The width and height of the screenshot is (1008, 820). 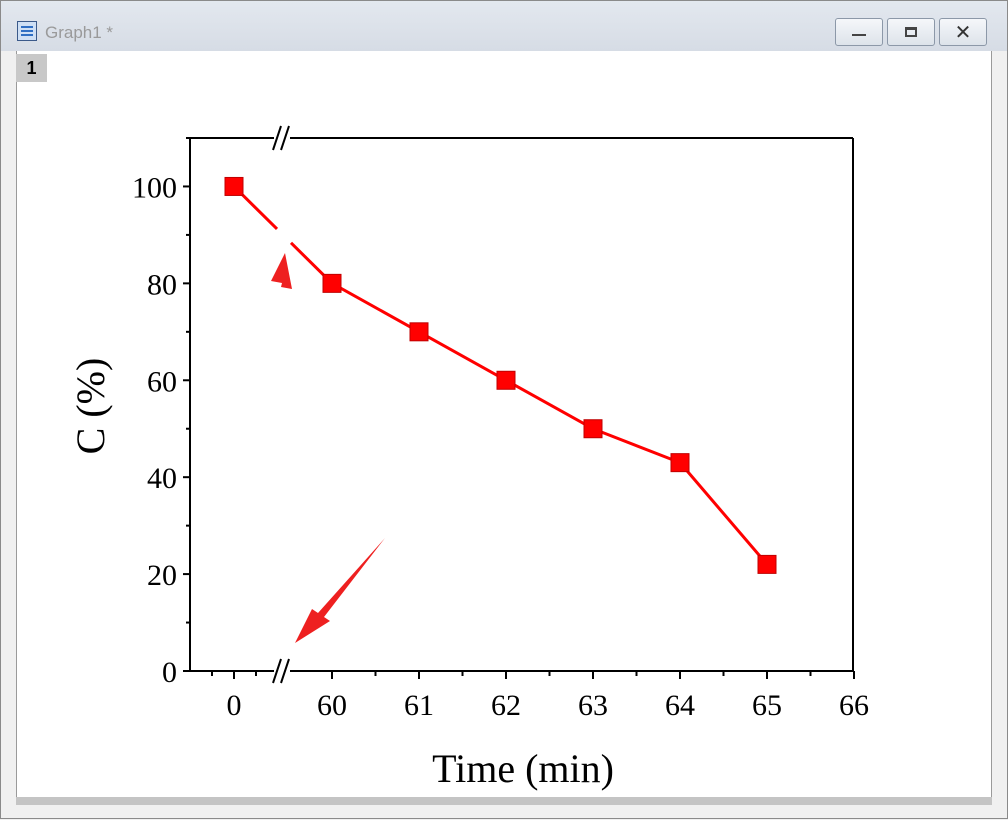 What do you see at coordinates (27, 31) in the screenshot?
I see `graph-window-icon` at bounding box center [27, 31].